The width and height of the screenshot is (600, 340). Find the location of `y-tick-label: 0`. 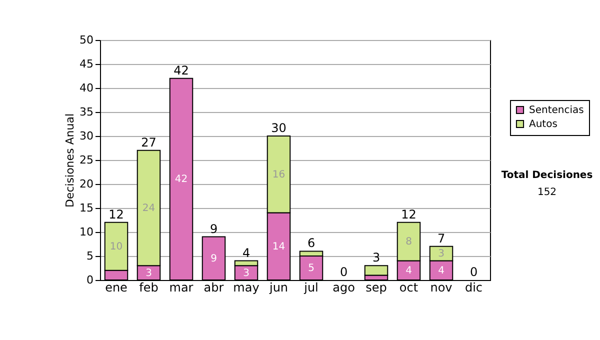

y-tick-label: 0 is located at coordinates (90, 280).